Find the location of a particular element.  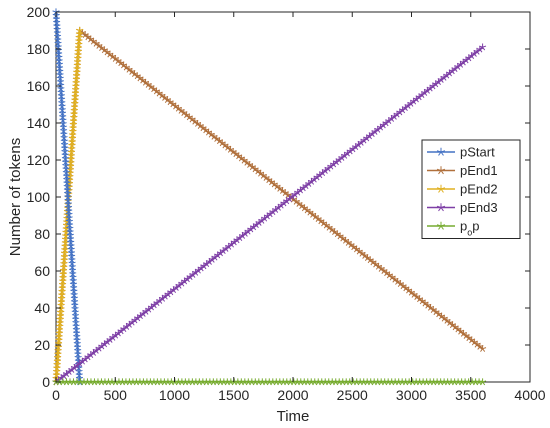

legend-label: pEnd2 is located at coordinates (479, 189).